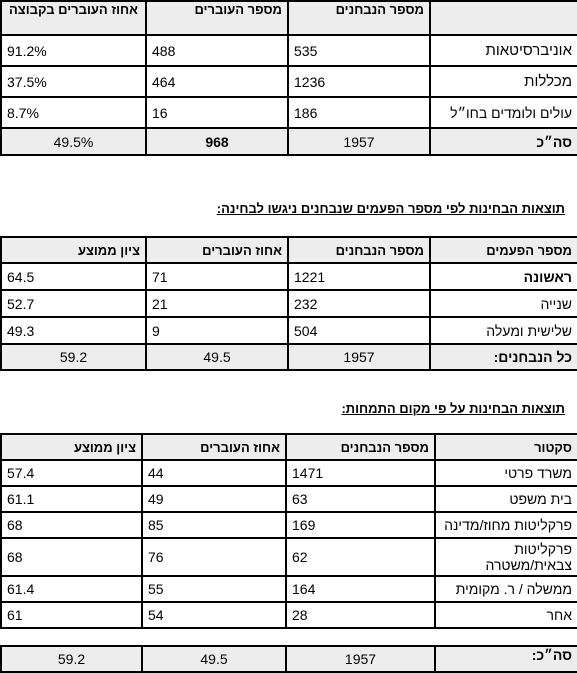  I want to click on row-label: ממשלה / ר. מקומית, so click(505, 589).